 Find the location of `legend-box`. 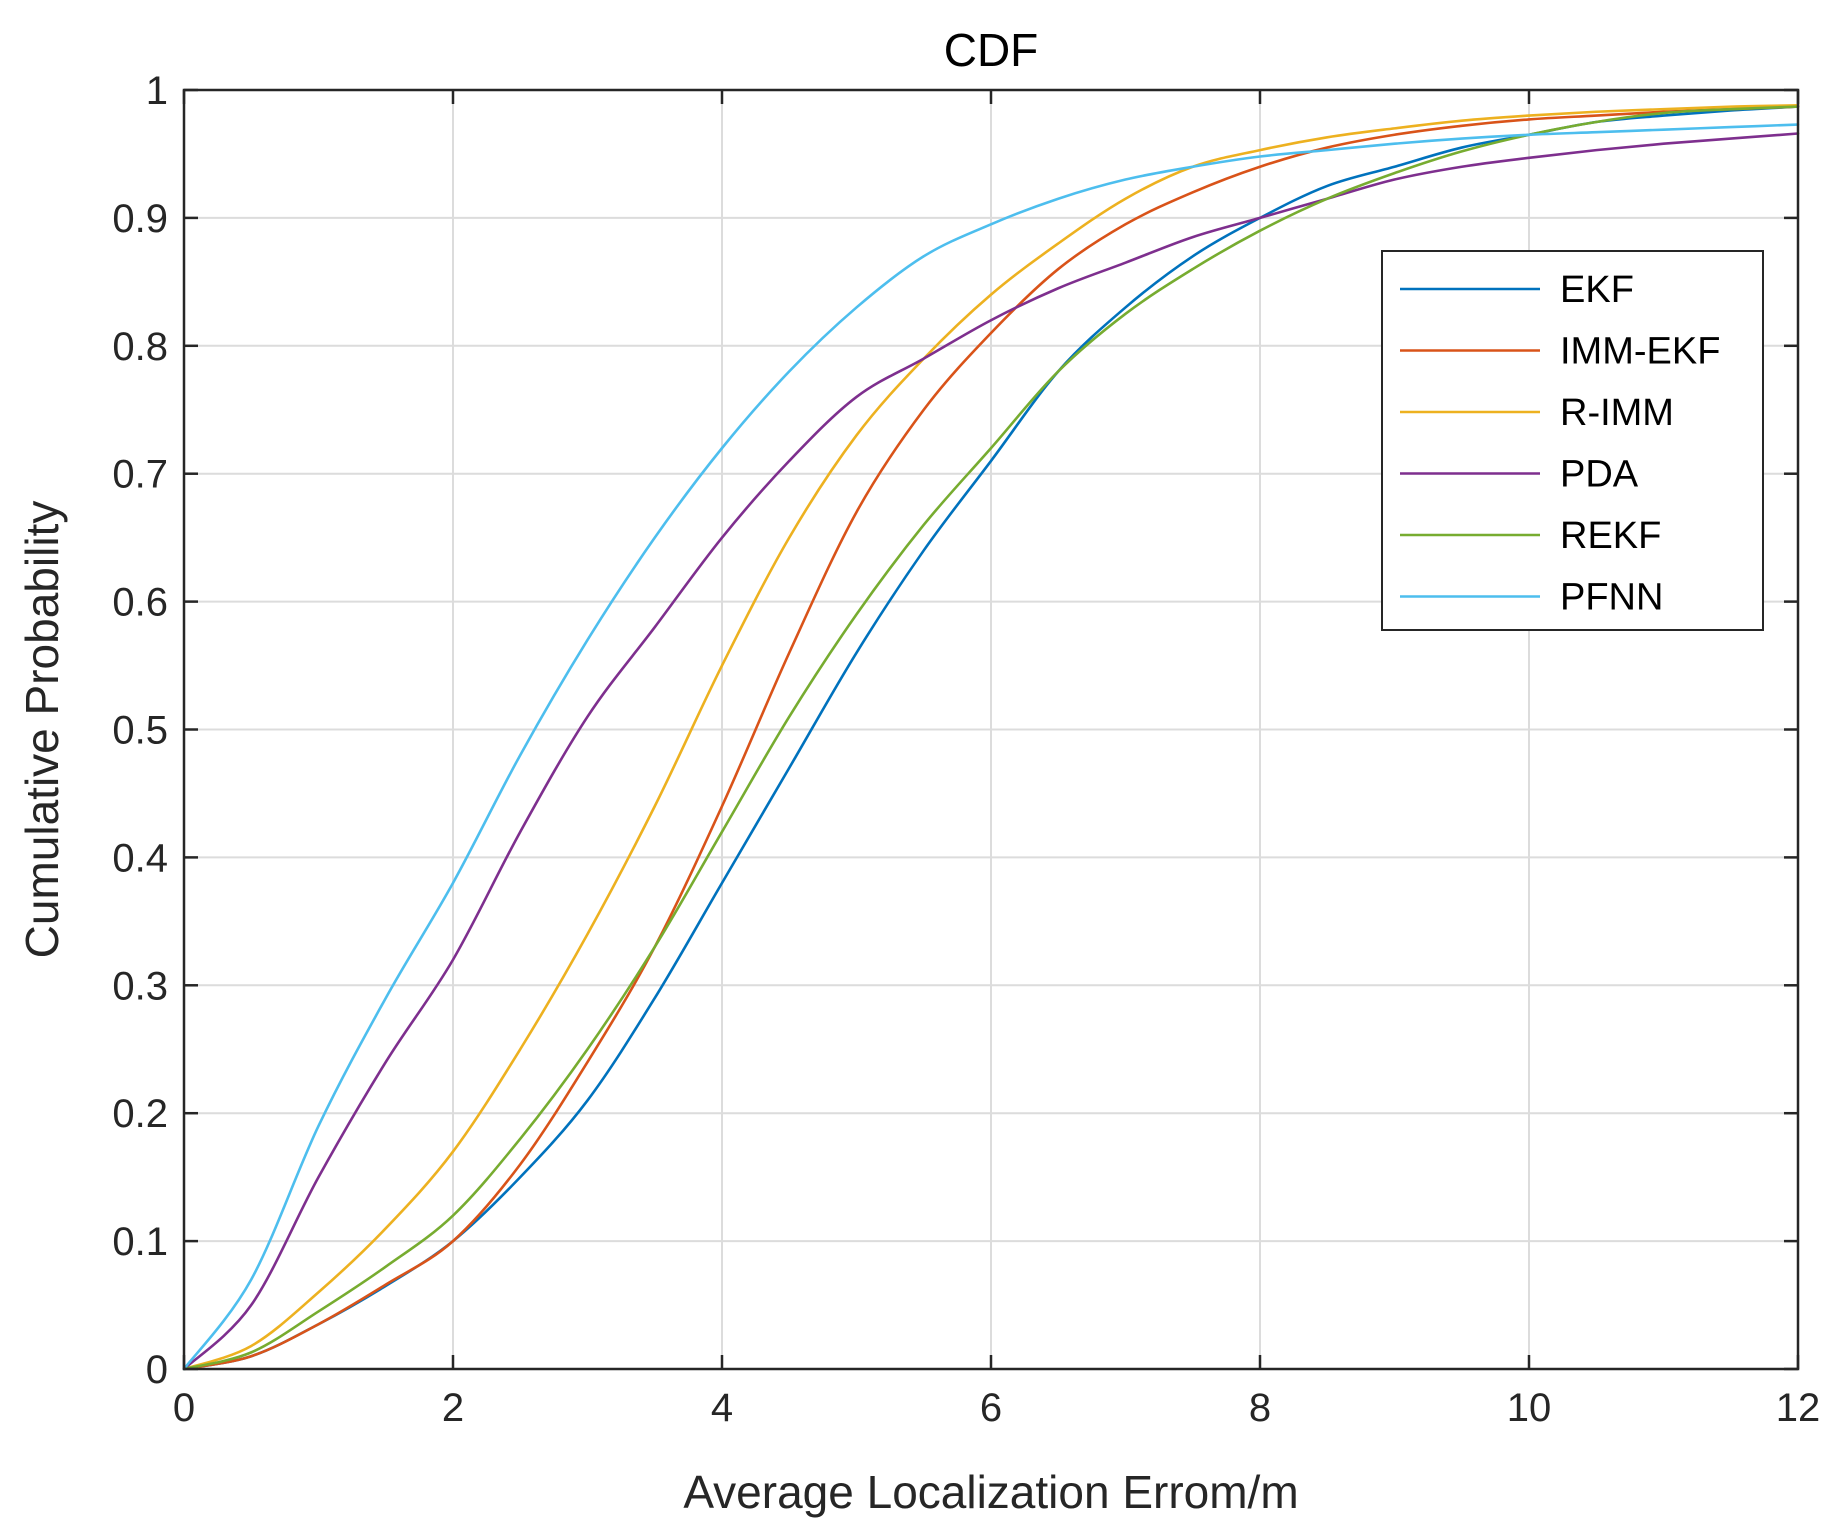

legend-box is located at coordinates (1572, 440).